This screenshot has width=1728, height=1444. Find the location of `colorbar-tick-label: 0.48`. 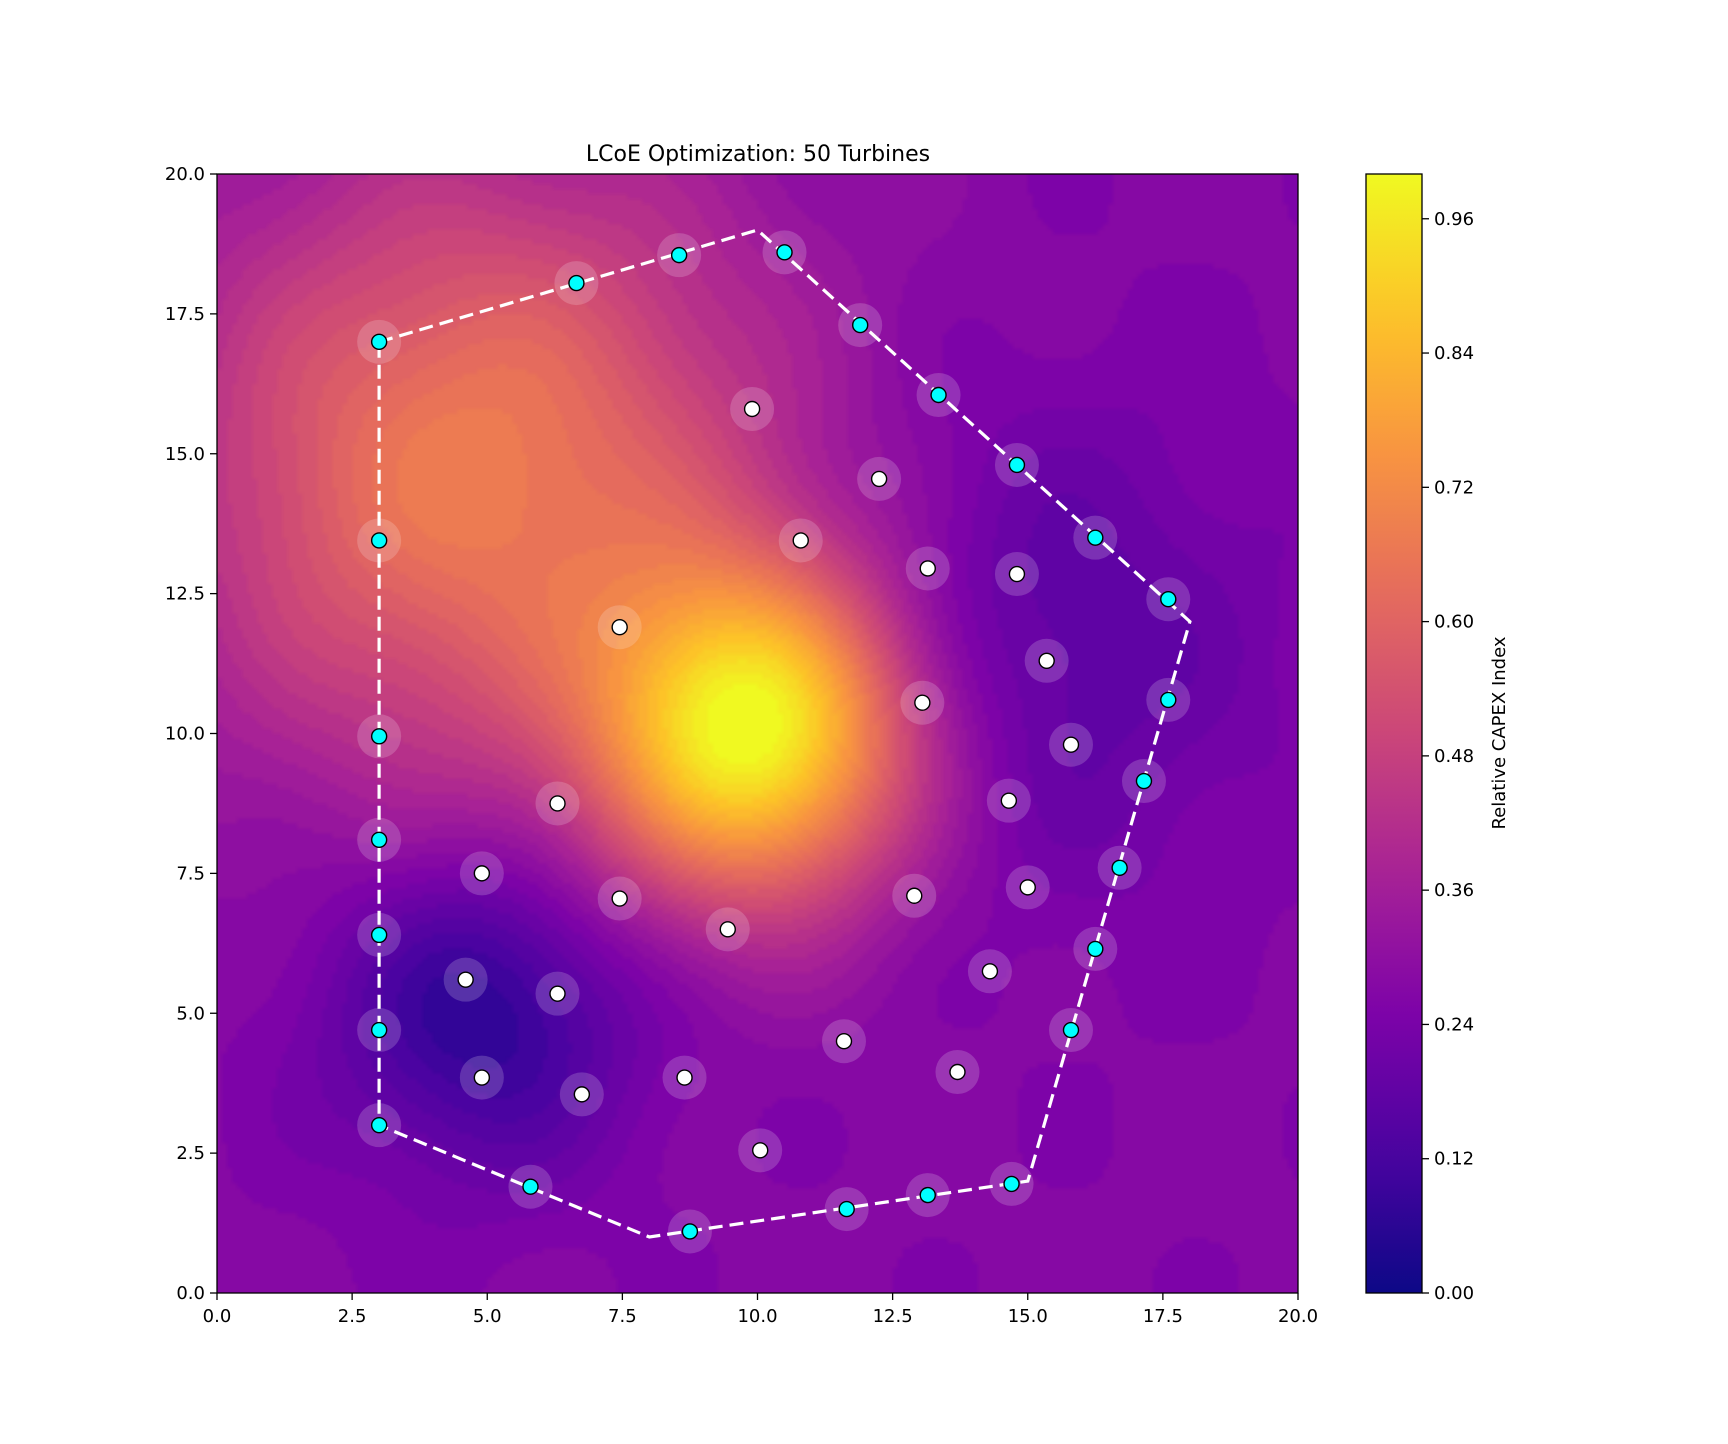

colorbar-tick-label: 0.48 is located at coordinates (1454, 756).